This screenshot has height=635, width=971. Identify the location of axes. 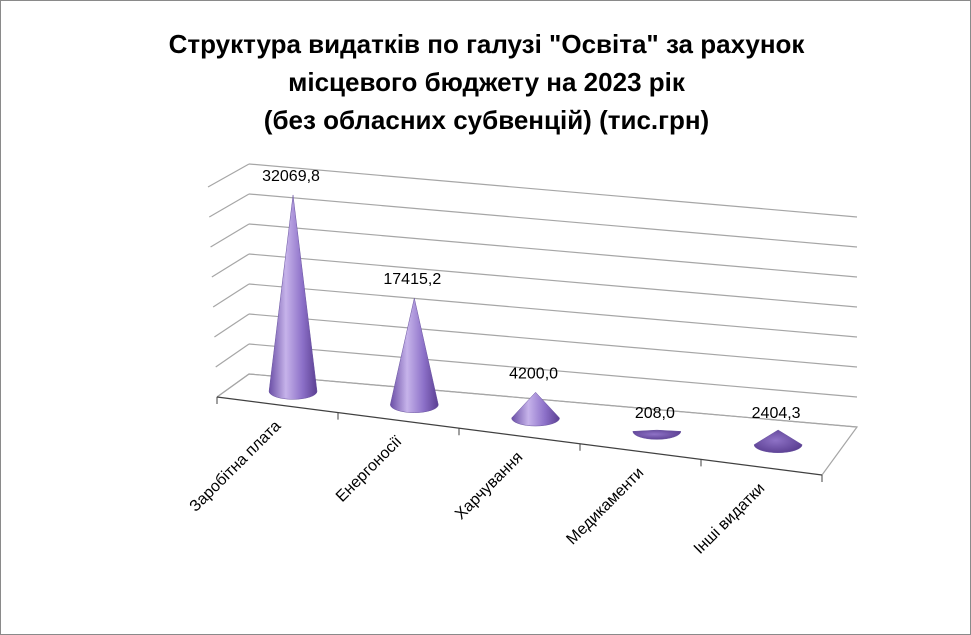
(537, 427).